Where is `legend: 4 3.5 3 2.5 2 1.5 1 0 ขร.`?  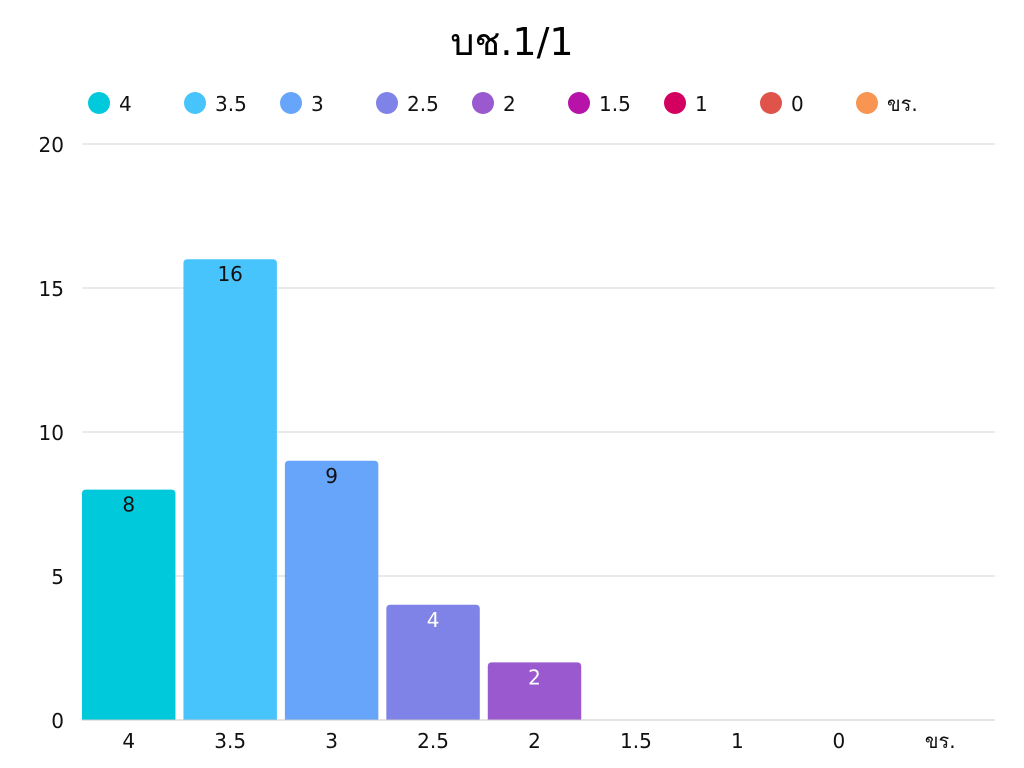 legend: 4 3.5 3 2.5 2 1.5 1 0 ขร. is located at coordinates (503, 104).